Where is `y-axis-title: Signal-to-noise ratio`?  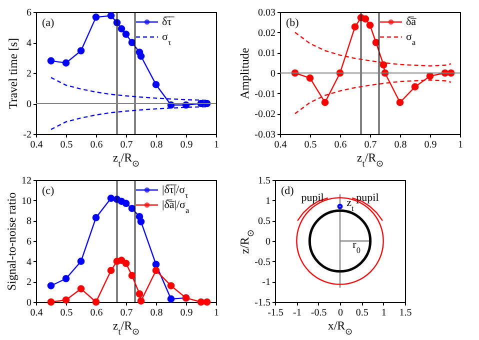
y-axis-title: Signal-to-noise ratio is located at coordinates (11, 241).